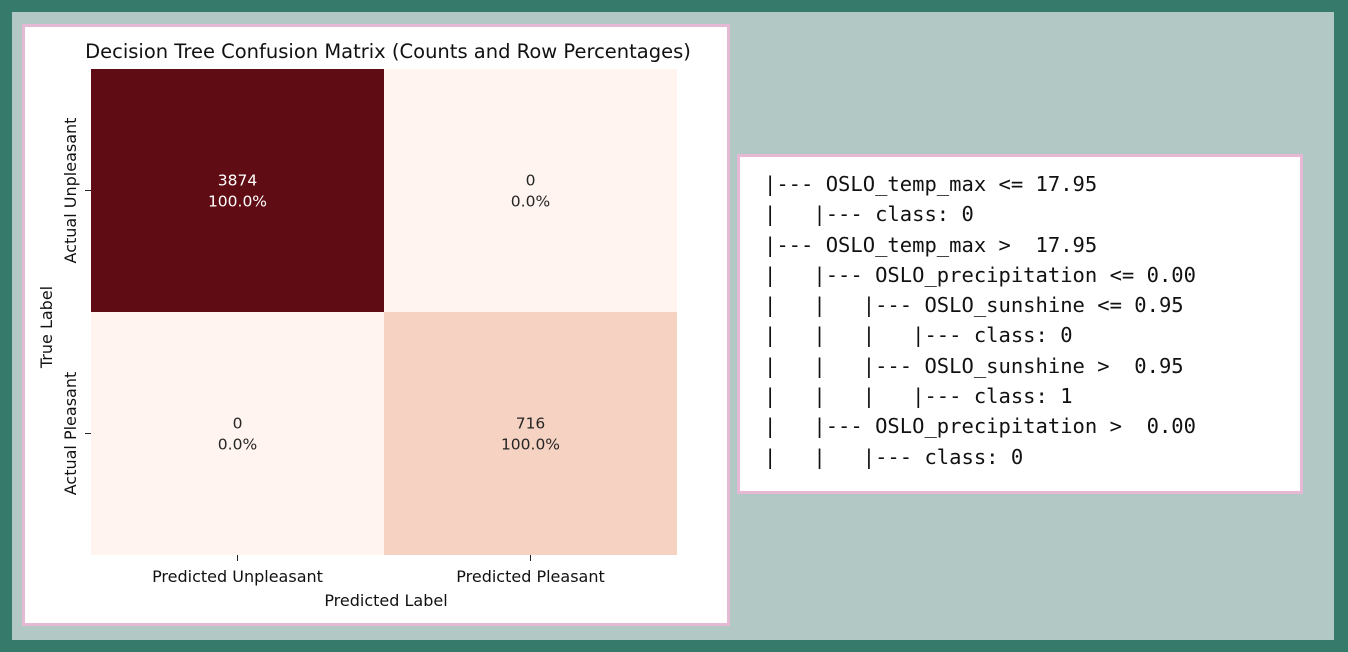  What do you see at coordinates (531, 424) in the screenshot?
I see `cell-count-label: 716` at bounding box center [531, 424].